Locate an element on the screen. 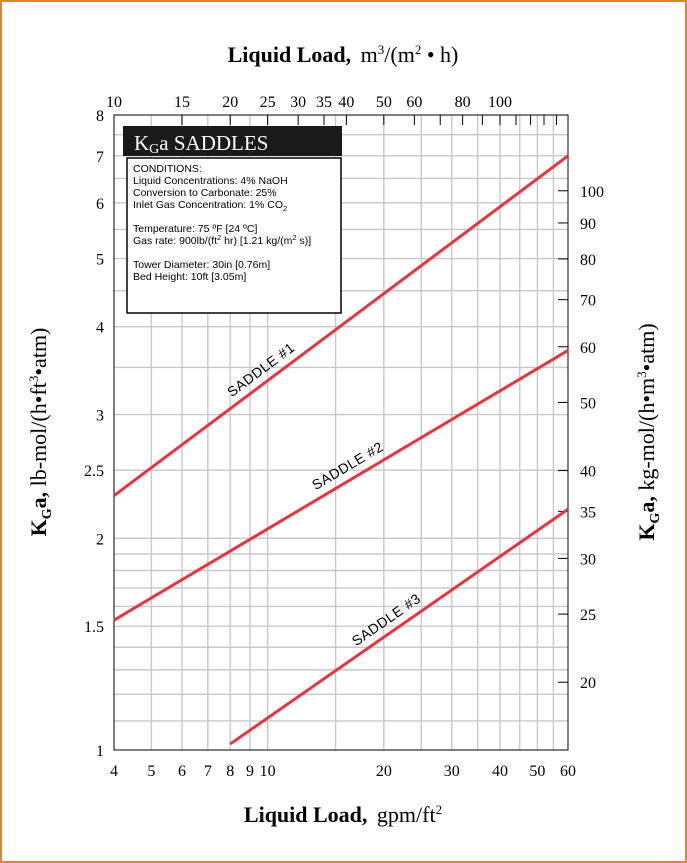 The height and width of the screenshot is (863, 687). top-tick-label: 10 is located at coordinates (114, 102).